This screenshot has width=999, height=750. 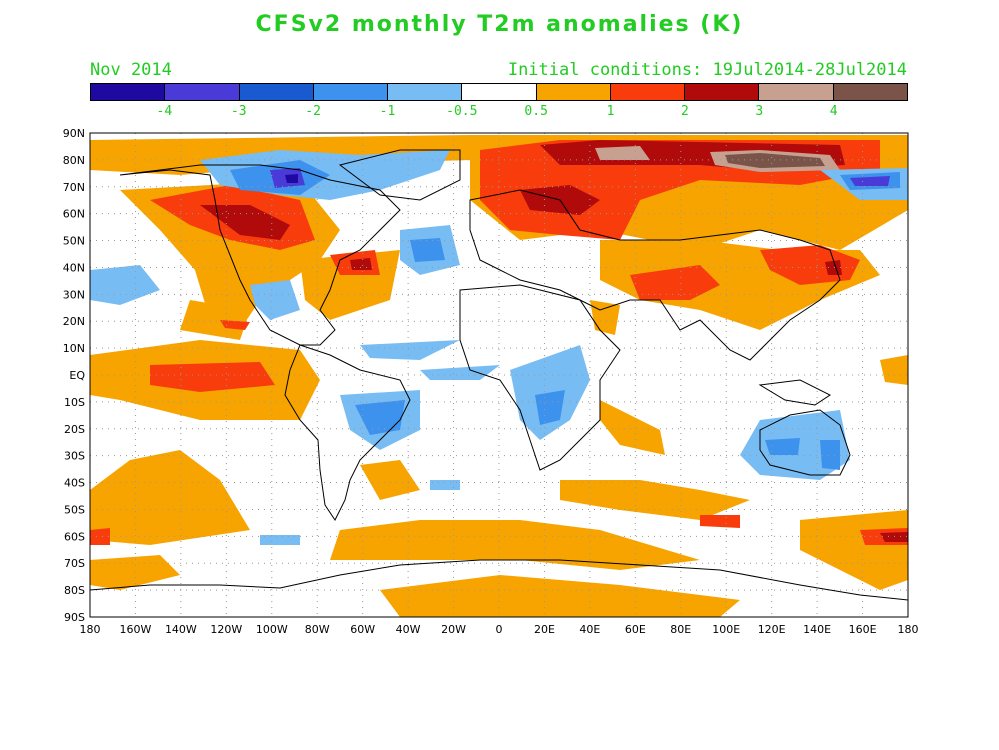 I want to click on lat-label: 10N, so click(x=74, y=348).